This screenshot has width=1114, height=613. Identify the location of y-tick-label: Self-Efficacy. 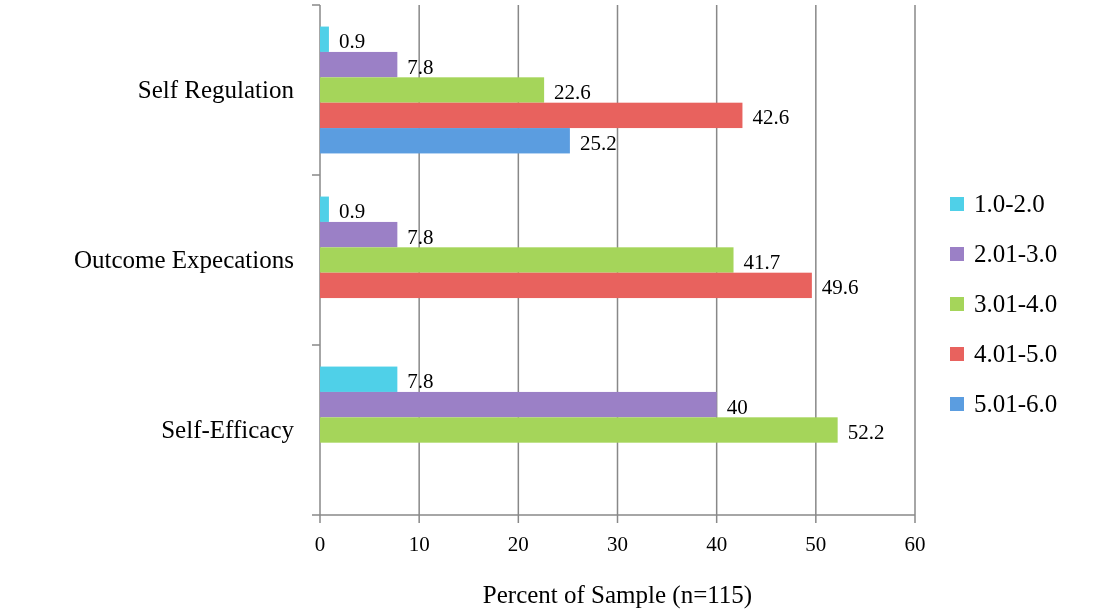
(228, 429).